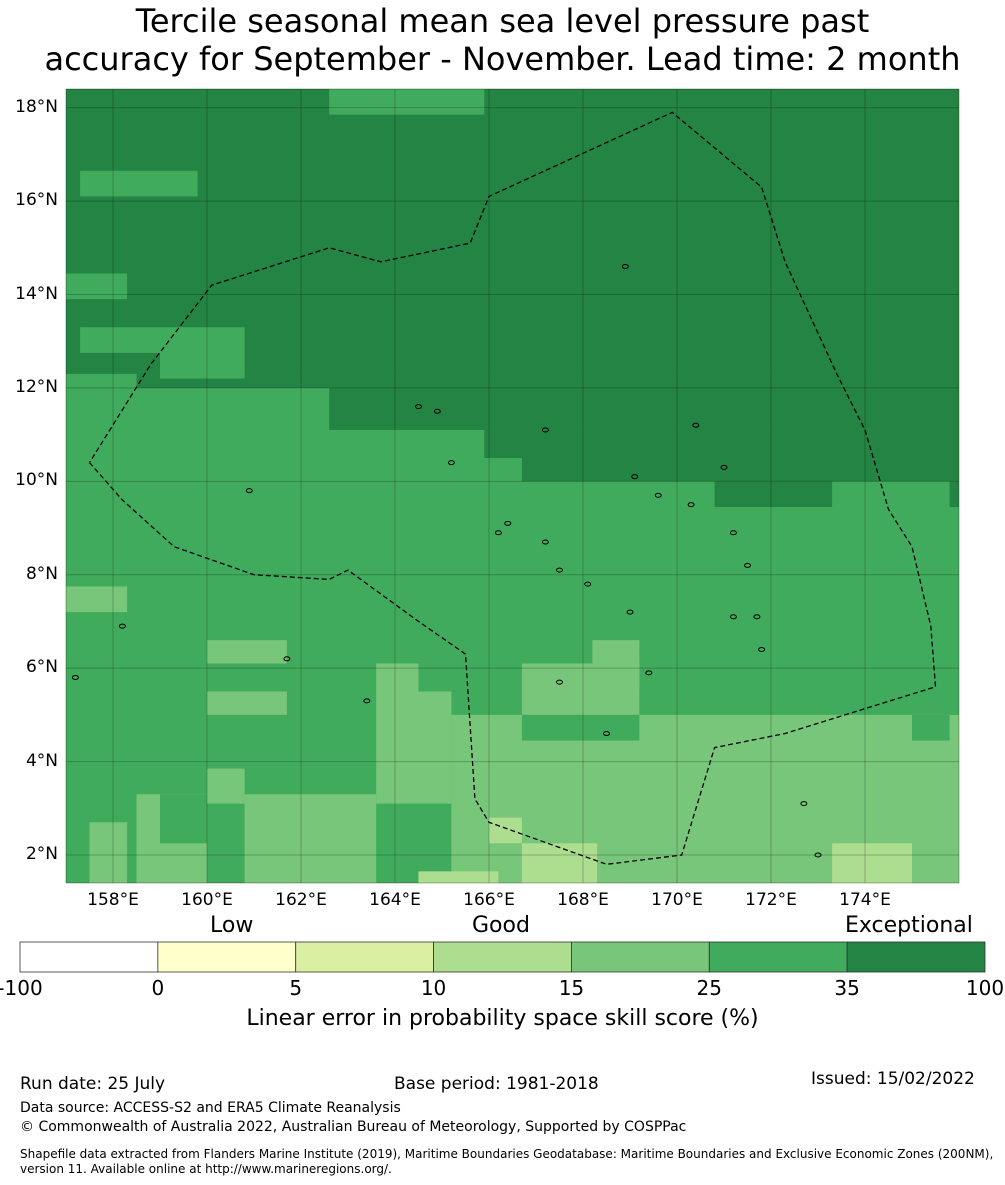 The width and height of the screenshot is (1005, 1185). Describe the element at coordinates (36, 386) in the screenshot. I see `lat-tick-label: 12°N` at that location.